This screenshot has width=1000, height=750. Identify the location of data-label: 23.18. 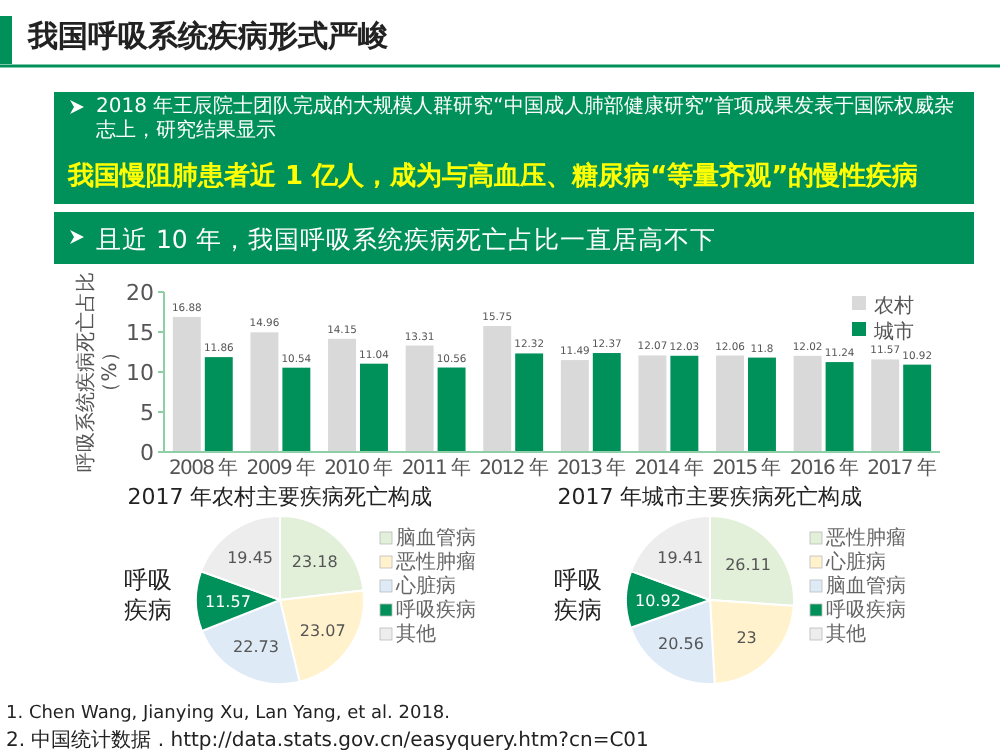
(314, 562).